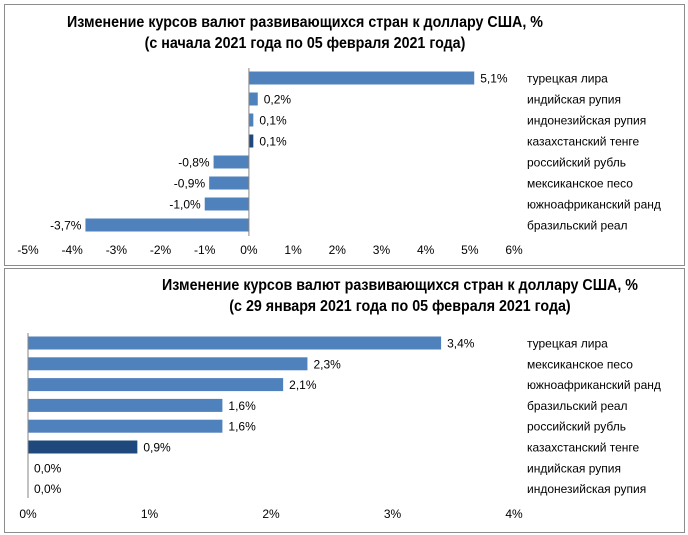 The height and width of the screenshot is (535, 688). What do you see at coordinates (278, 100) in the screenshot?
I see `chart1-data-label: 0,2%` at bounding box center [278, 100].